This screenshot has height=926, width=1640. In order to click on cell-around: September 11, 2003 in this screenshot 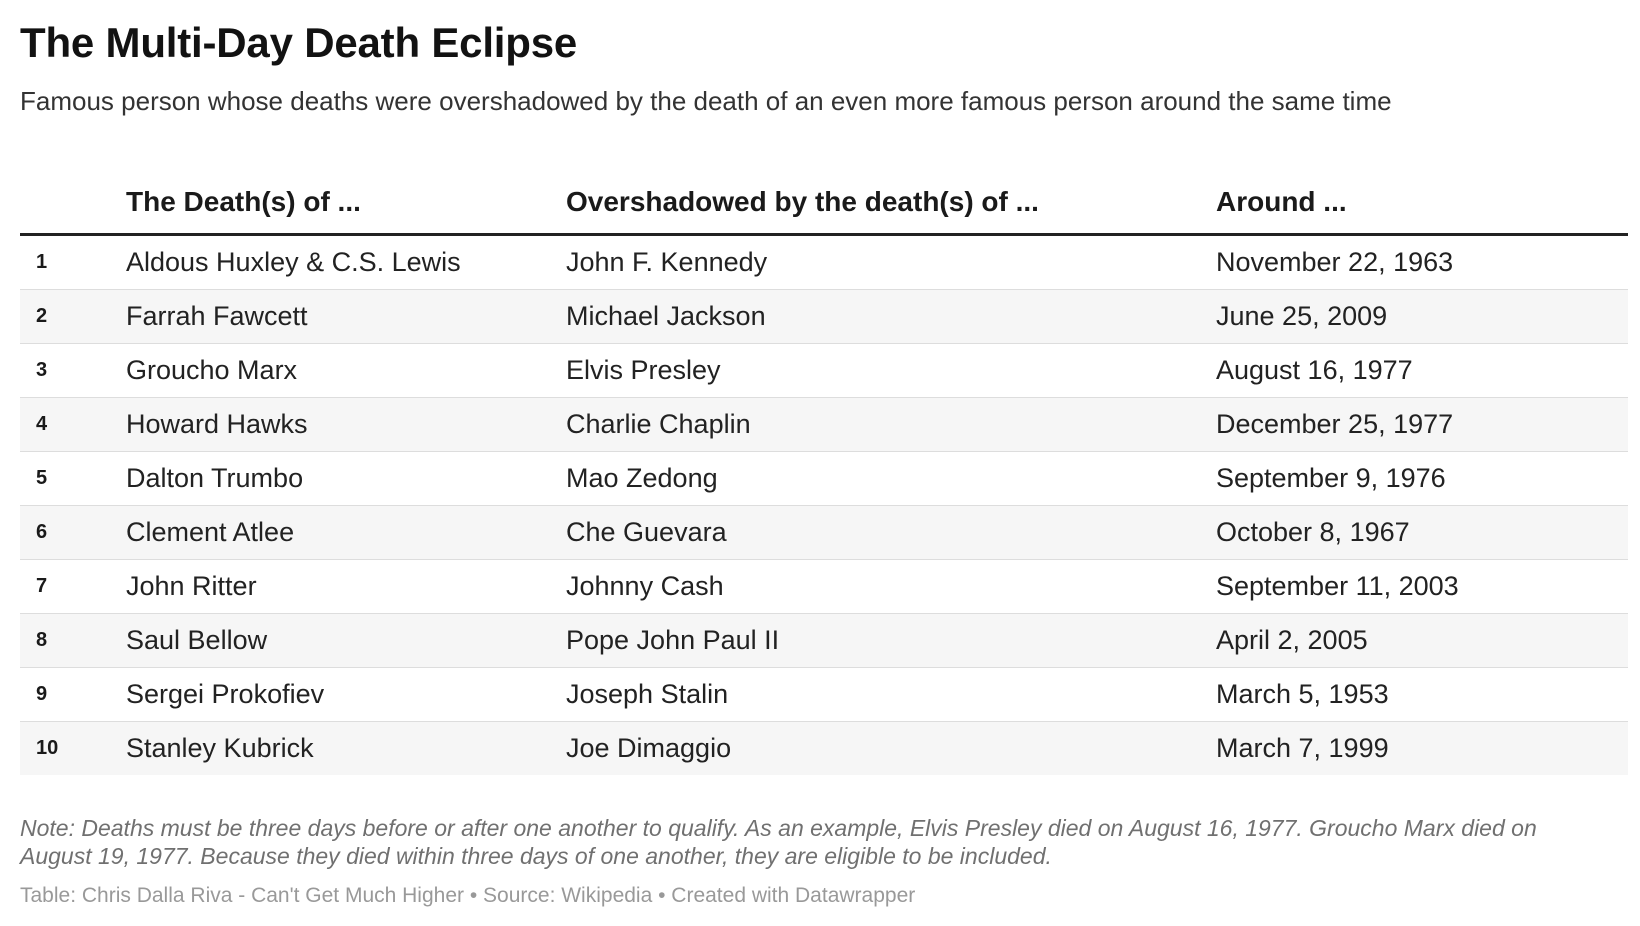, I will do `click(1422, 586)`.